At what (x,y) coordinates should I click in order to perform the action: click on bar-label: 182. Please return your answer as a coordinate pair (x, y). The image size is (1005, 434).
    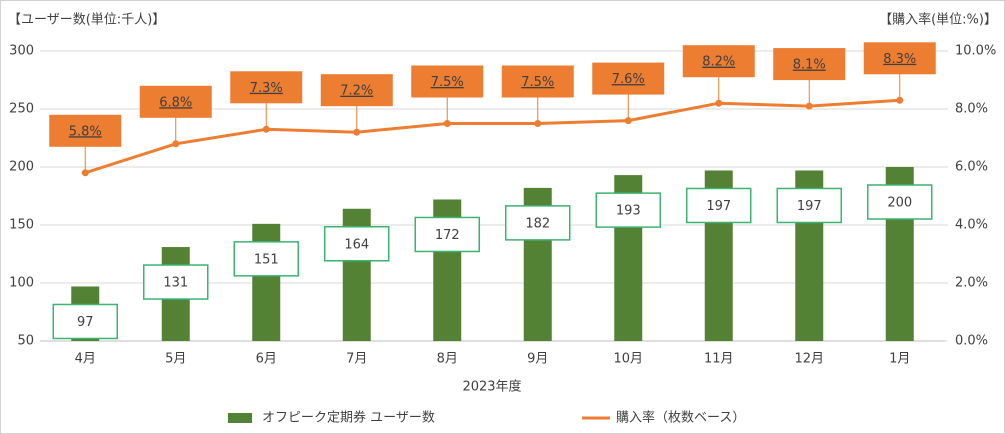
    Looking at the image, I should click on (537, 223).